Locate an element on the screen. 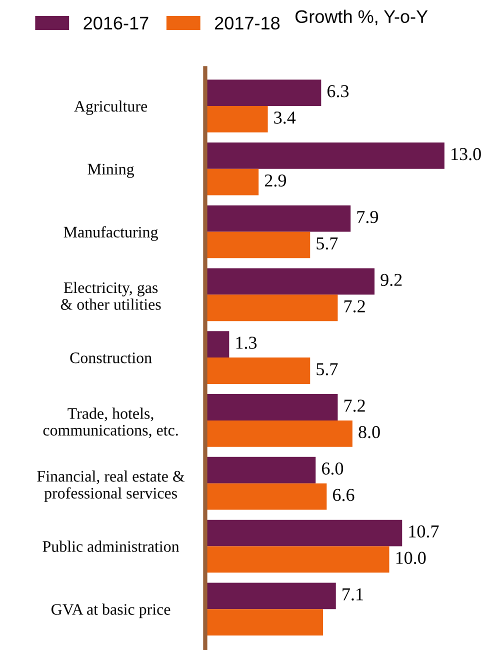  legend-label: 2017-18 is located at coordinates (247, 23).